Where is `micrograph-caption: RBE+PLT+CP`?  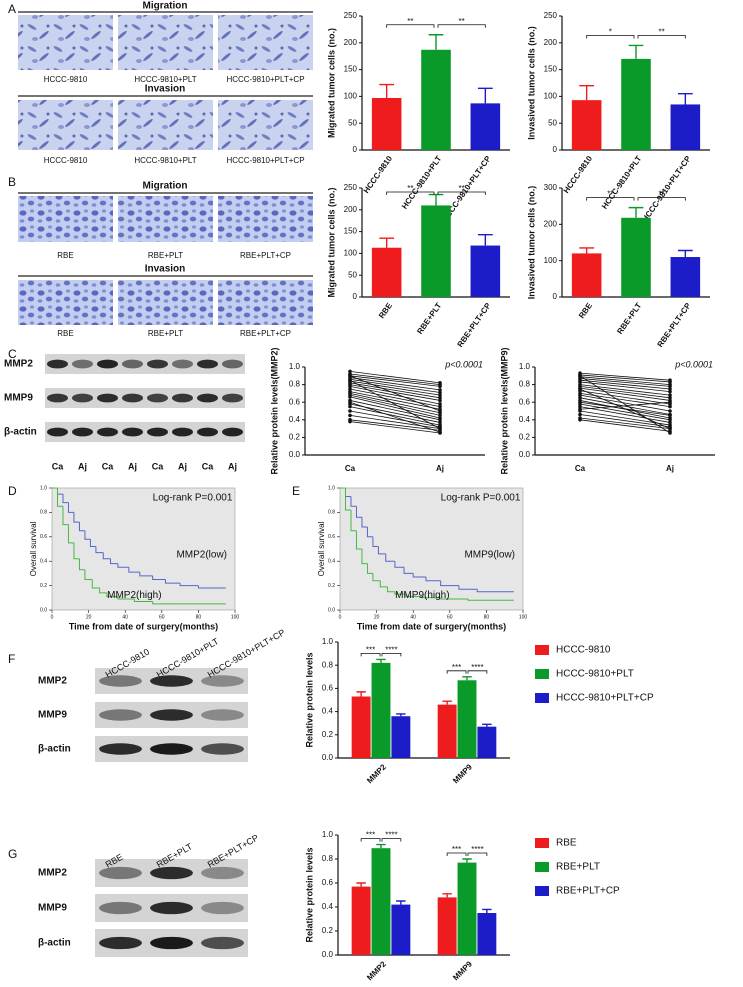 micrograph-caption: RBE+PLT+CP is located at coordinates (265, 255).